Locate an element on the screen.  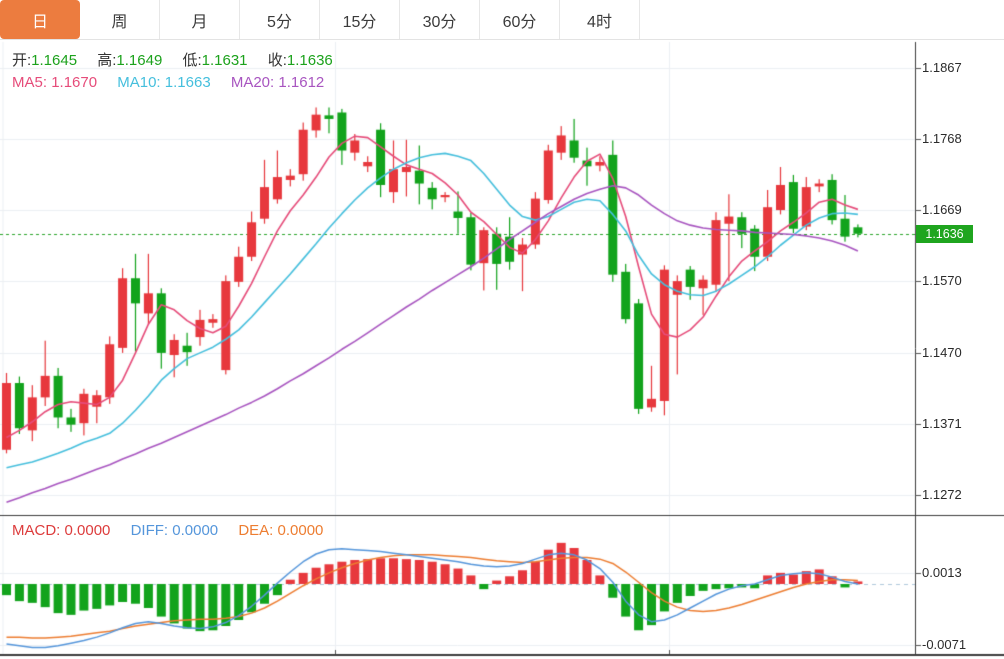
macd-tick-label: -0.0071 is located at coordinates (944, 644).